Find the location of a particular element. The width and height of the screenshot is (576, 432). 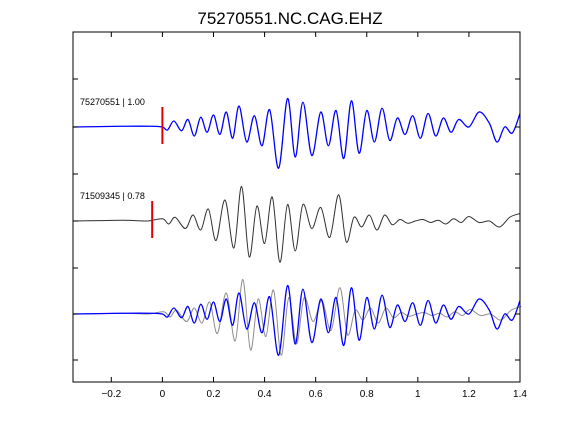

trace-label-2: 71509345 | 0.78 is located at coordinates (112, 196).